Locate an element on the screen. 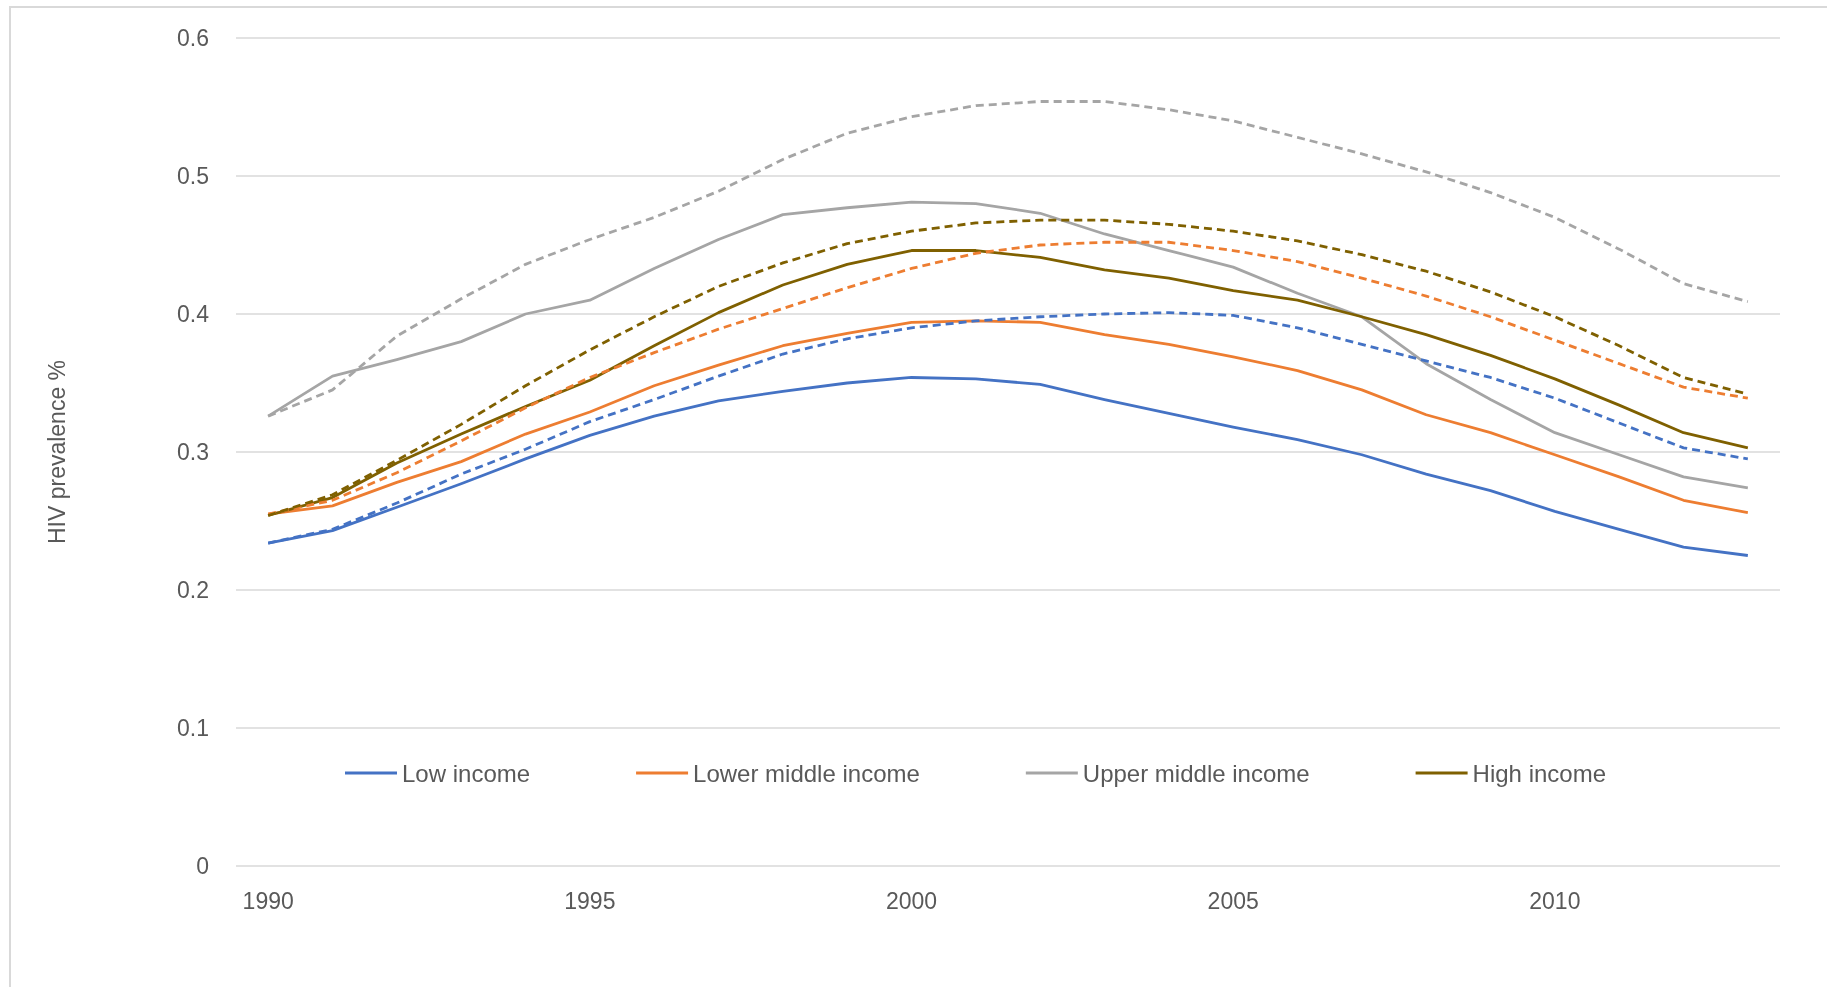  x-tick-label: 2005 is located at coordinates (1233, 900).